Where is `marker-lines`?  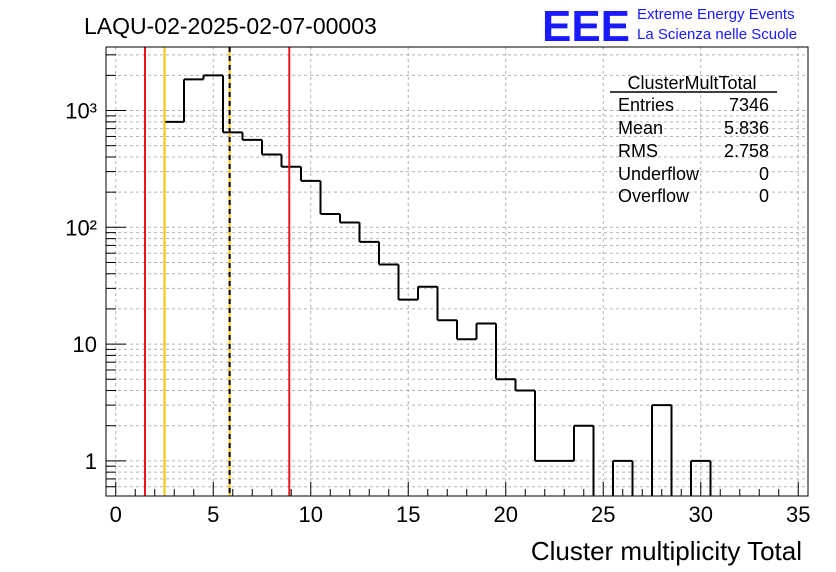 marker-lines is located at coordinates (217, 271).